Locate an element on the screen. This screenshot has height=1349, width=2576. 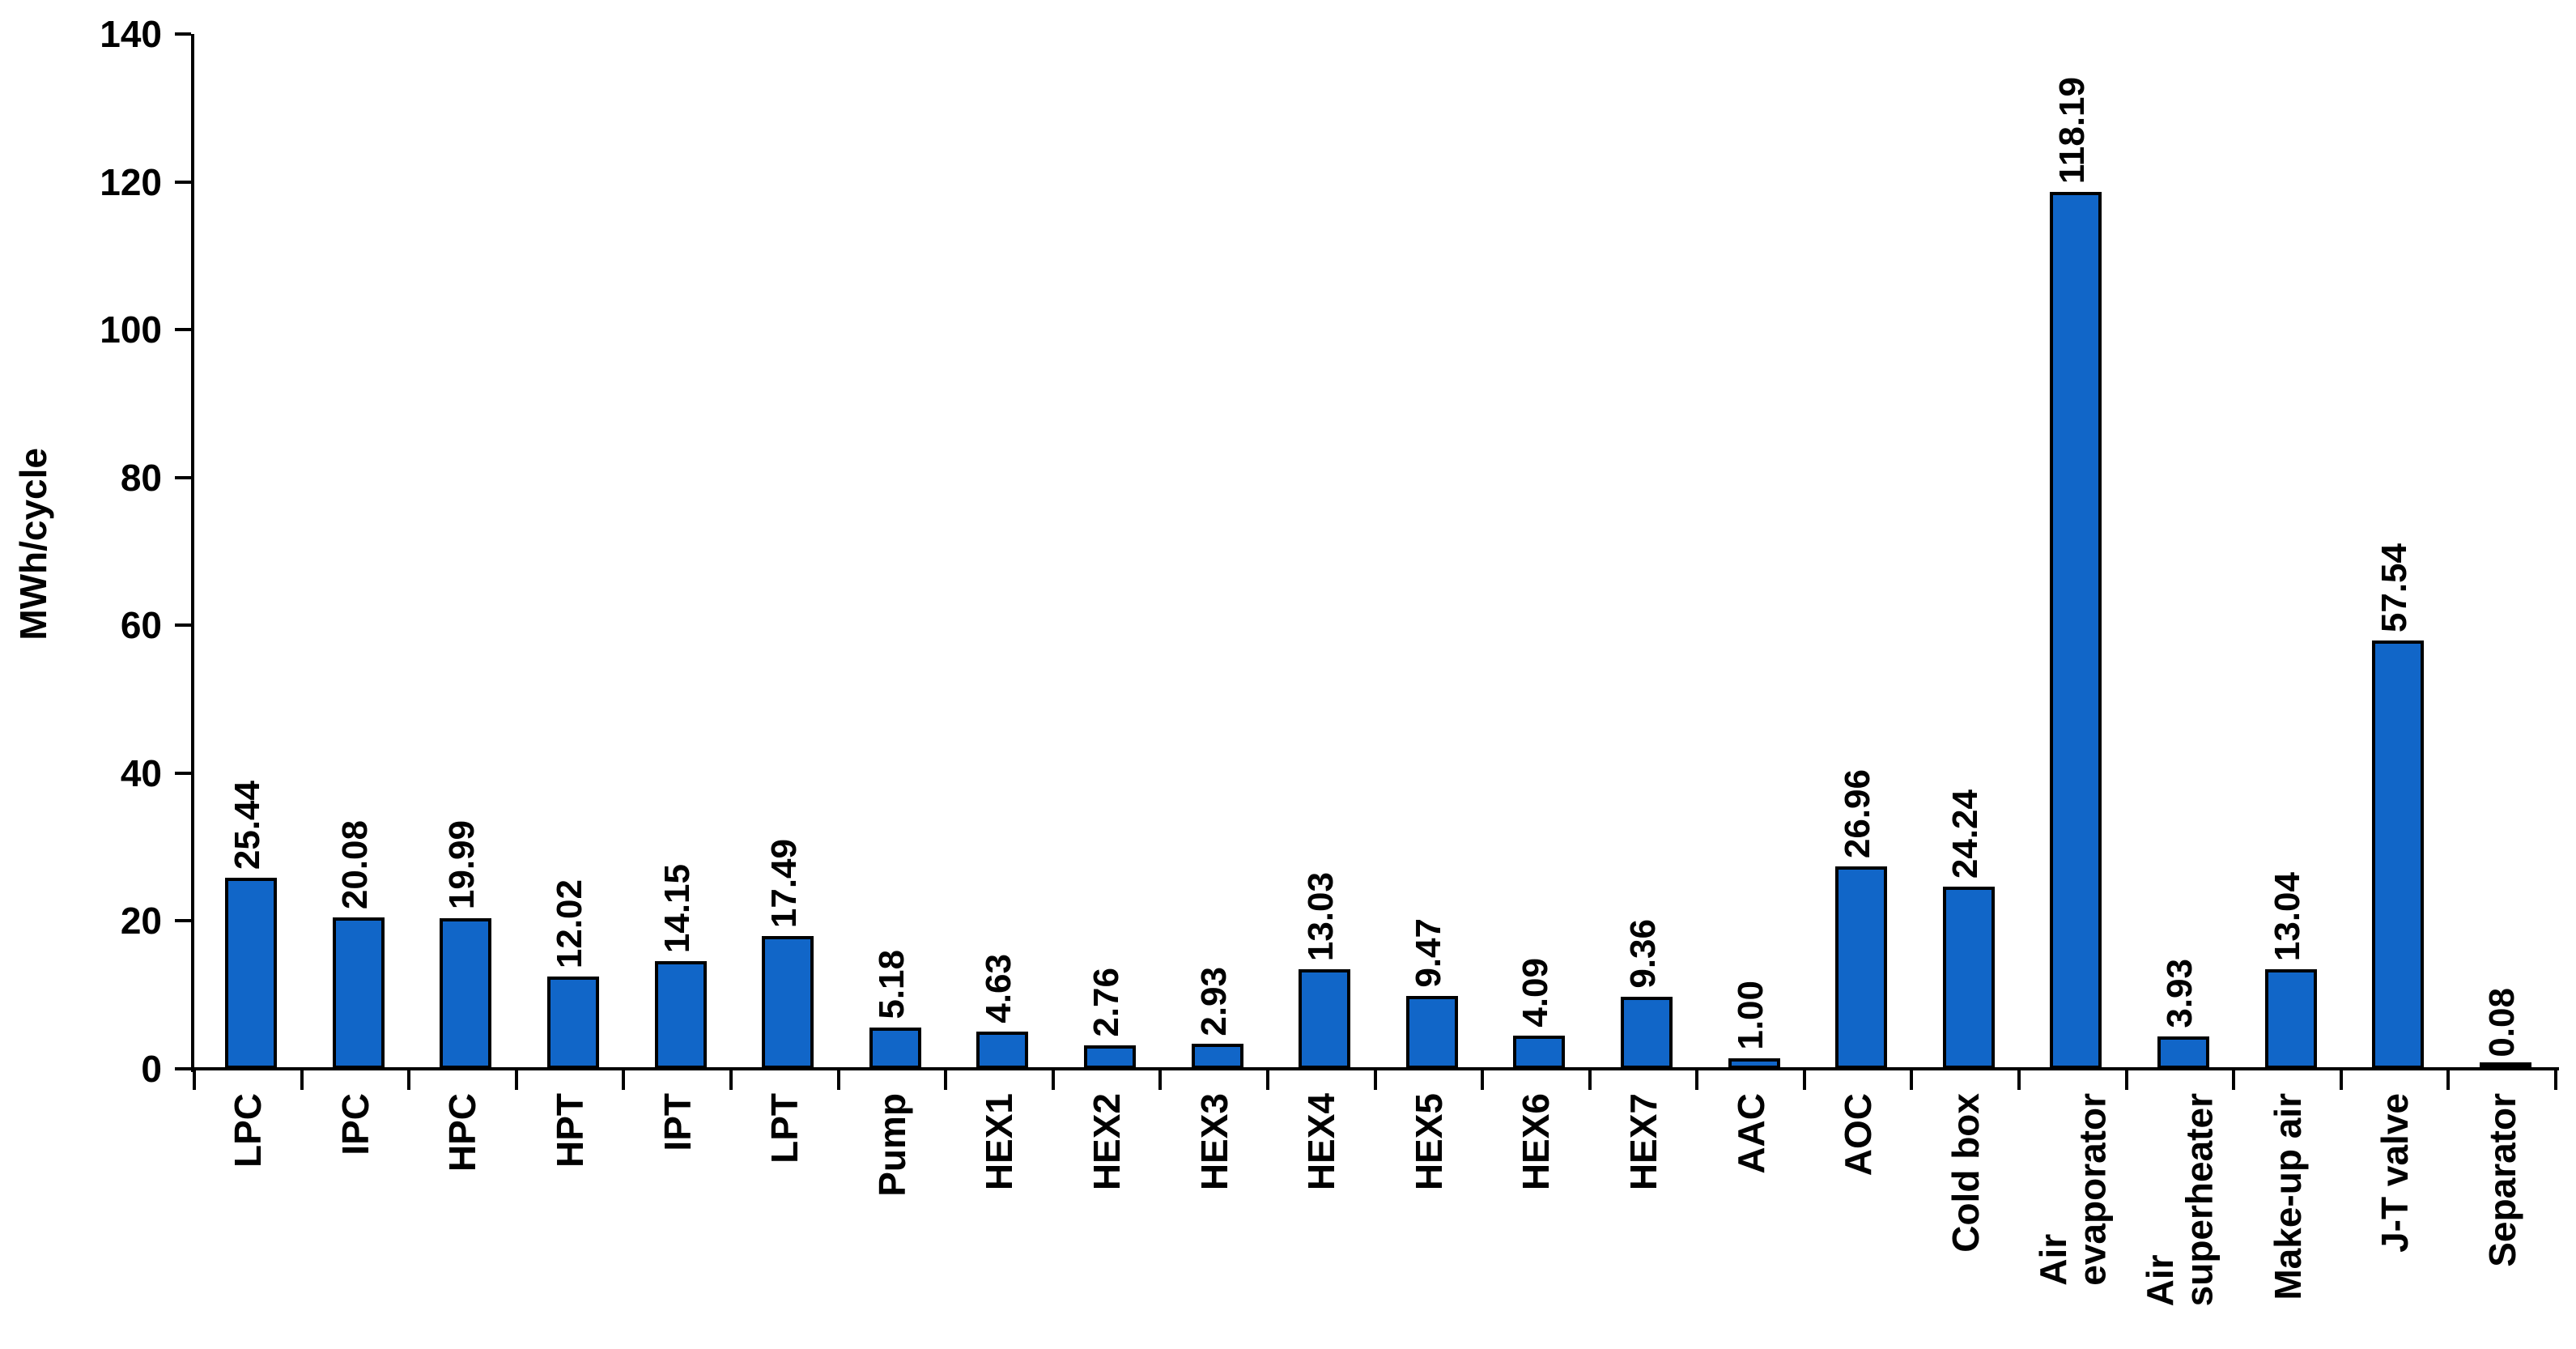
y-tick-label: 60 is located at coordinates (141, 625).